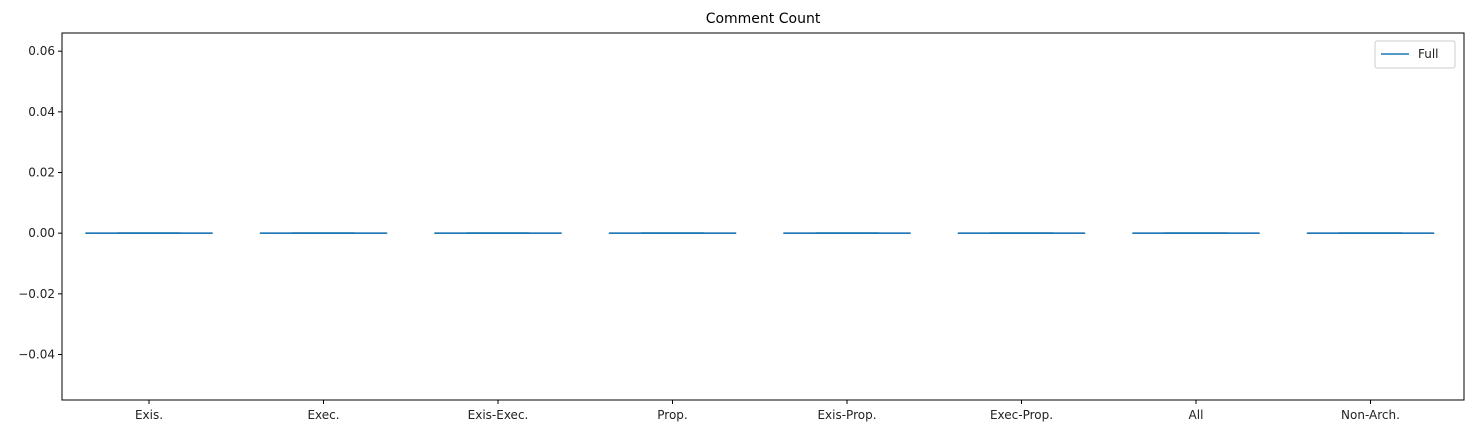  I want to click on legend-label-full: Full, so click(1428, 54).